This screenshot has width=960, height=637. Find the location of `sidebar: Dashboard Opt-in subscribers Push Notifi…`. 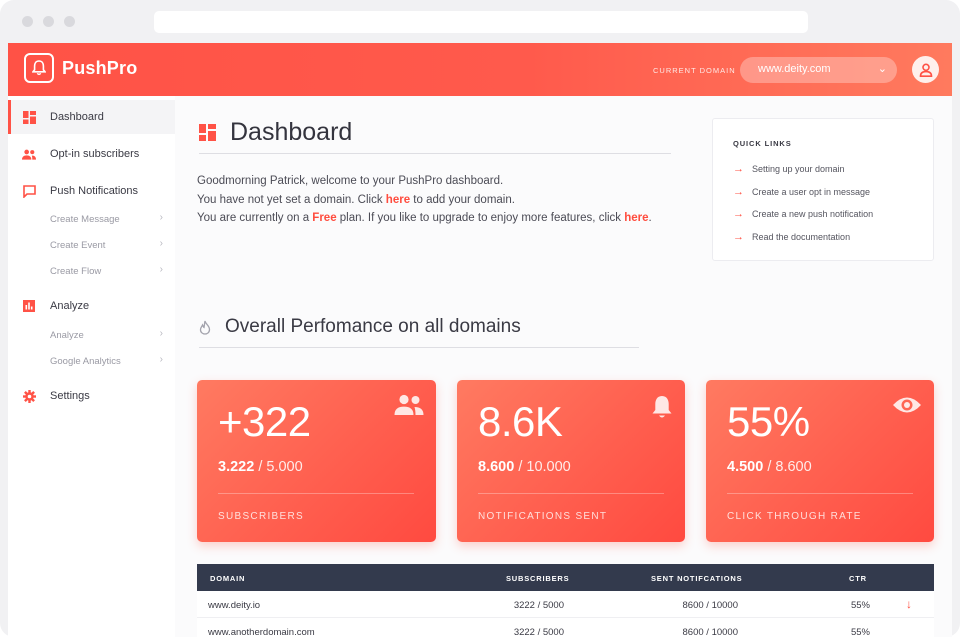

sidebar: Dashboard Opt-in subscribers Push Notifi… is located at coordinates (91, 366).